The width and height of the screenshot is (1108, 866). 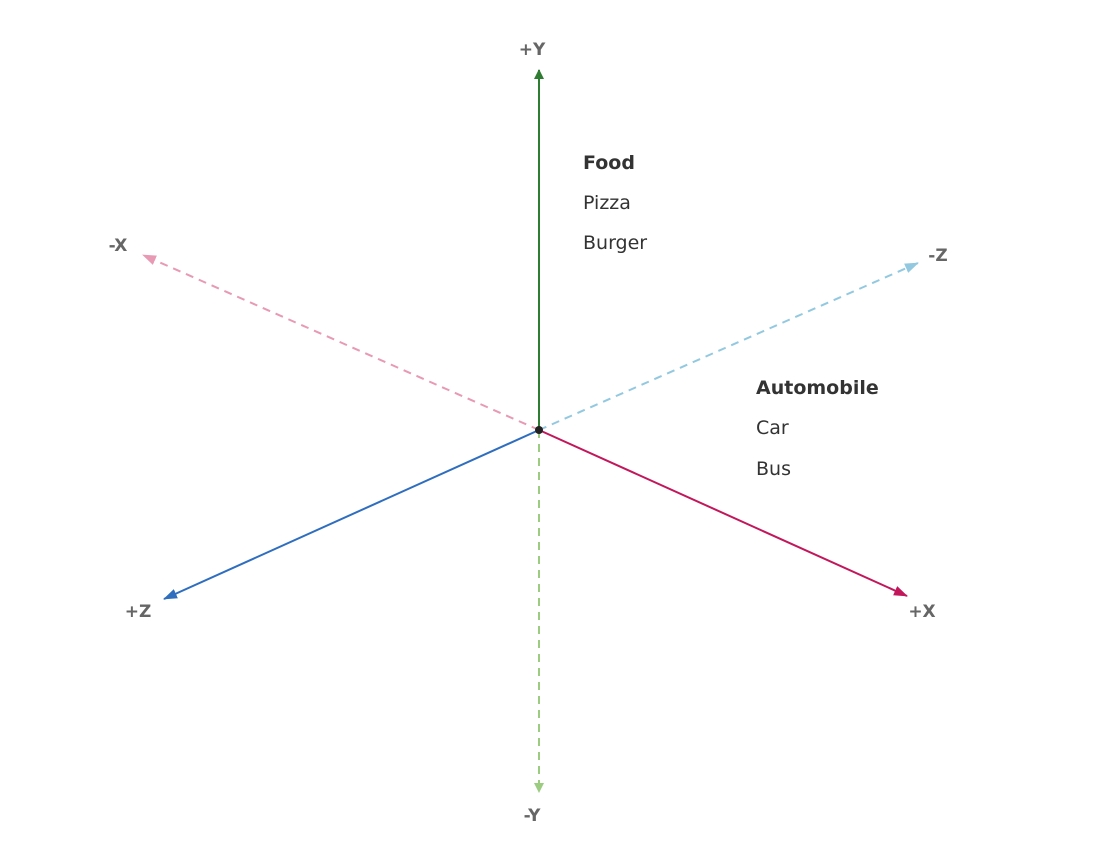 I want to click on axis-label: -Z, so click(x=937, y=256).